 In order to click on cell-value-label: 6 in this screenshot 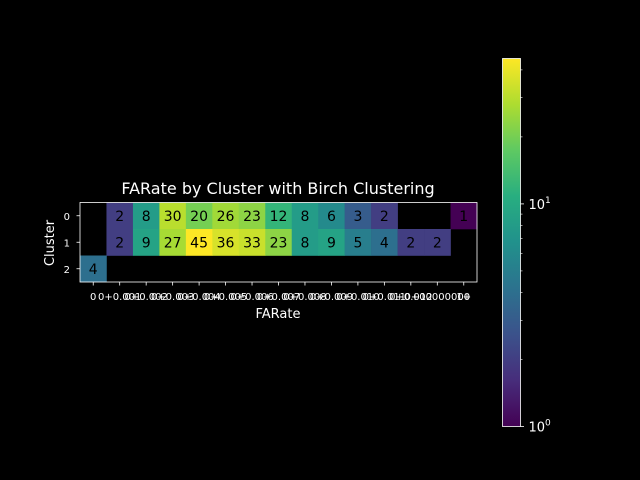, I will do `click(331, 217)`.